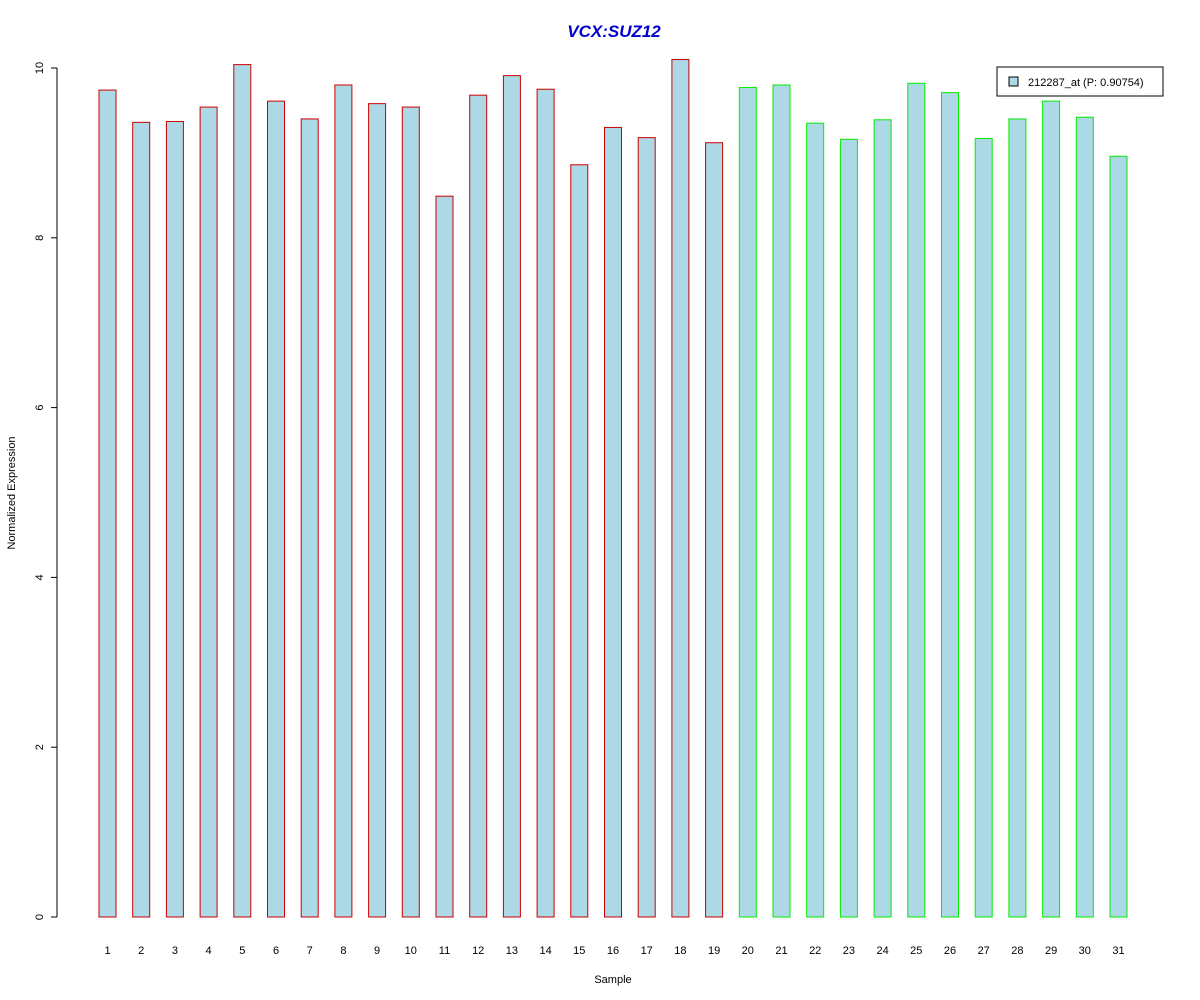  I want to click on x-axis-tick-label: 6, so click(276, 951).